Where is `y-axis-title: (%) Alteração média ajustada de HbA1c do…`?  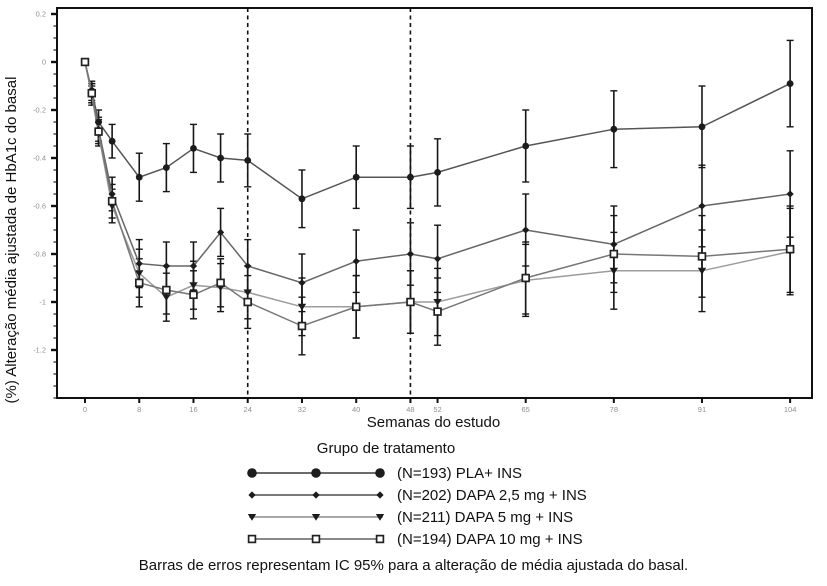 y-axis-title: (%) Alteração média ajustada de HbA1c do… is located at coordinates (11, 240).